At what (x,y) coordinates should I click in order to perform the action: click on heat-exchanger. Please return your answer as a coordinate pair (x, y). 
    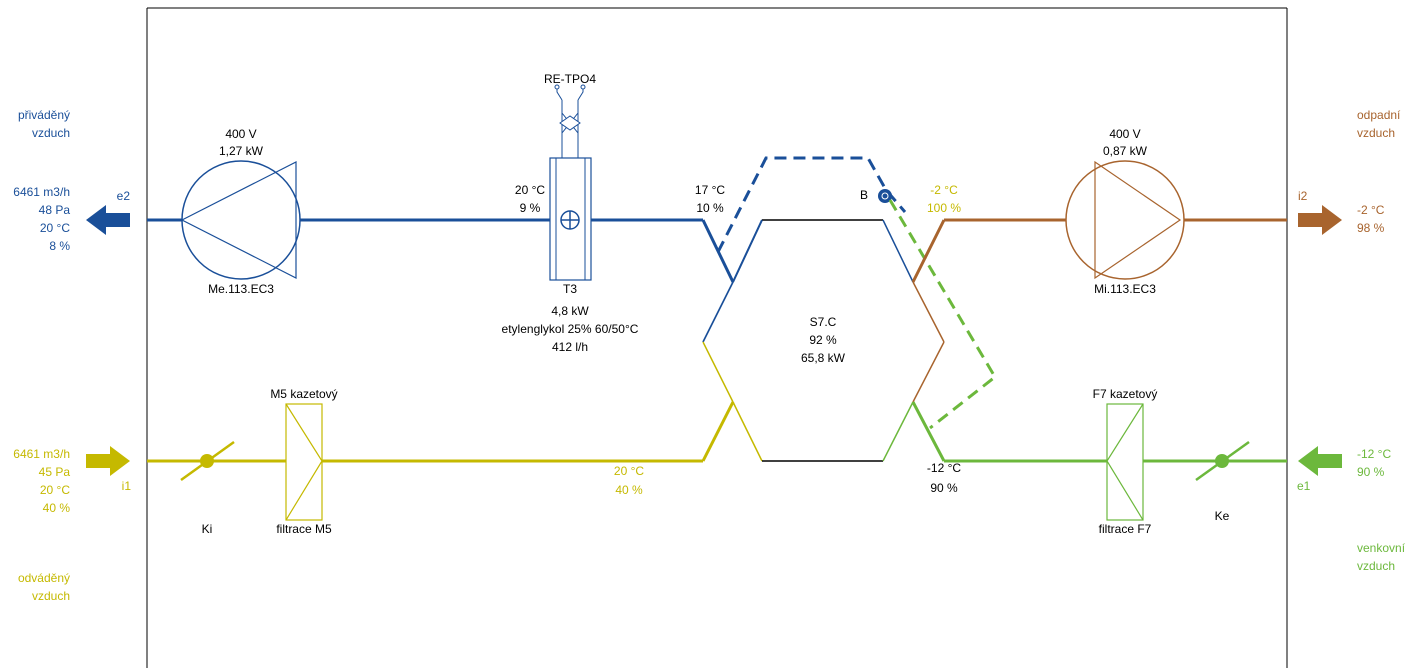
    Looking at the image, I should click on (823, 340).